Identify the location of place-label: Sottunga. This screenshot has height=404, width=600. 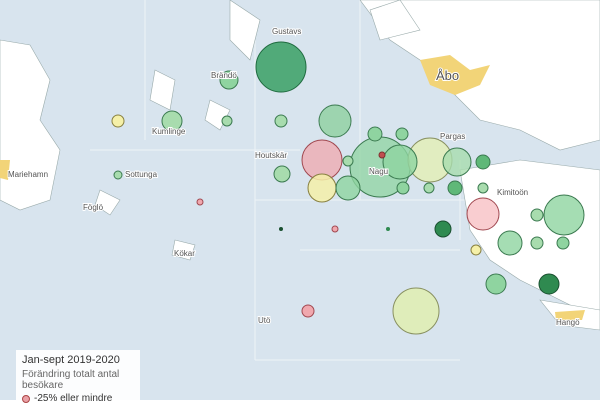
(141, 174).